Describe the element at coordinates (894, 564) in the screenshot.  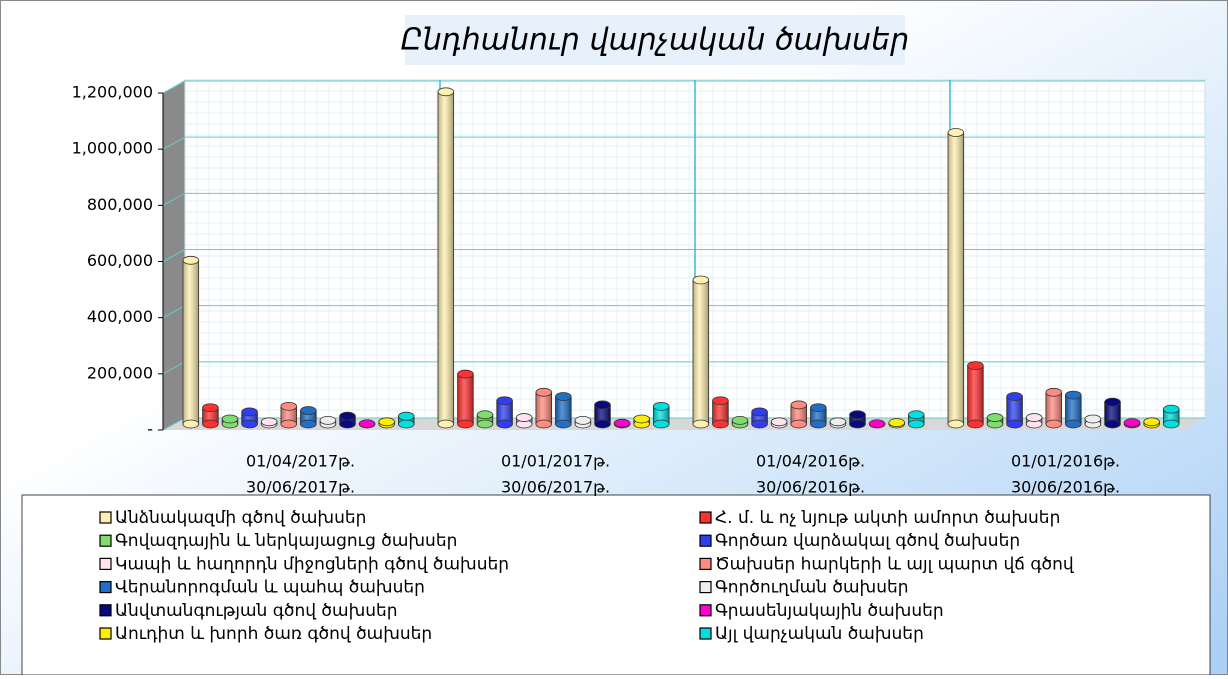
I see `legend-label: Ծախսեր հարկերի և այլ պարտ վճ գծով` at that location.